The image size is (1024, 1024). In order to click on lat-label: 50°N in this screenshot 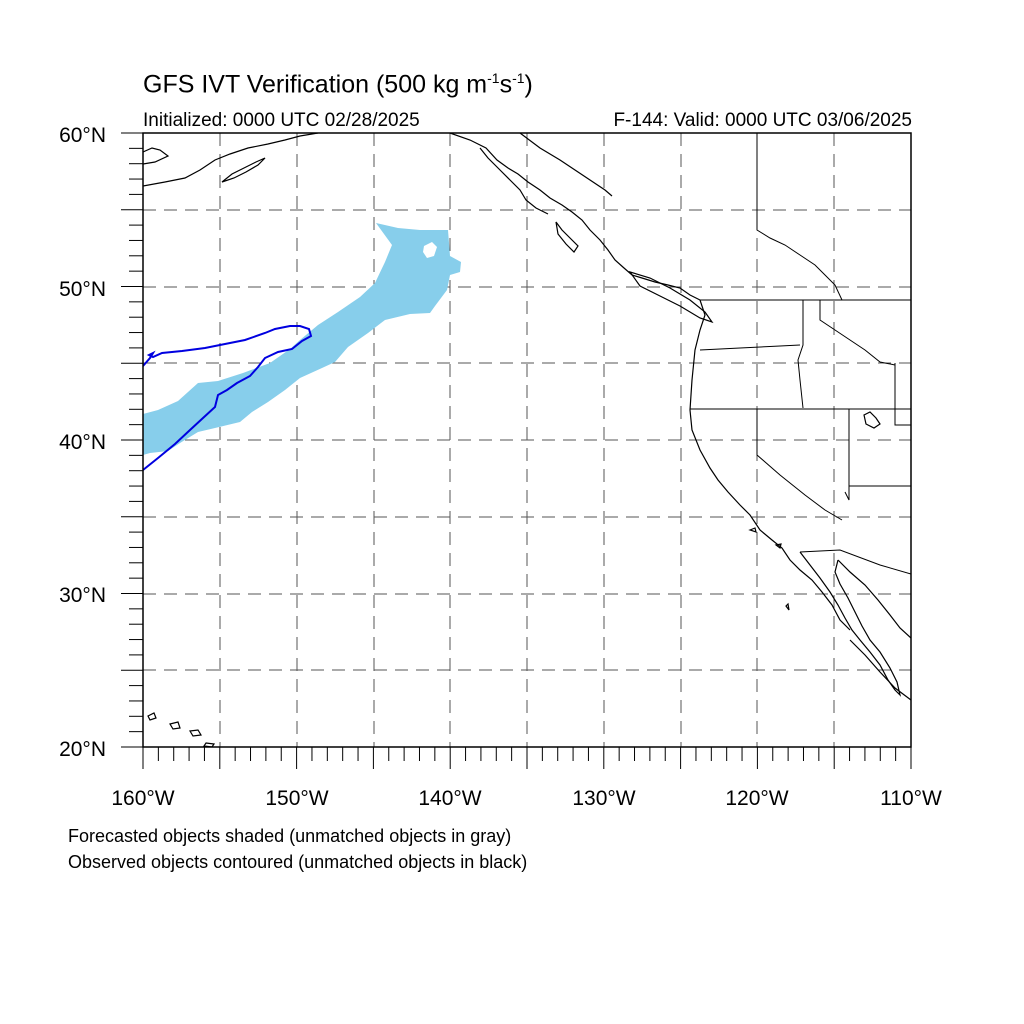, I will do `click(82, 289)`.